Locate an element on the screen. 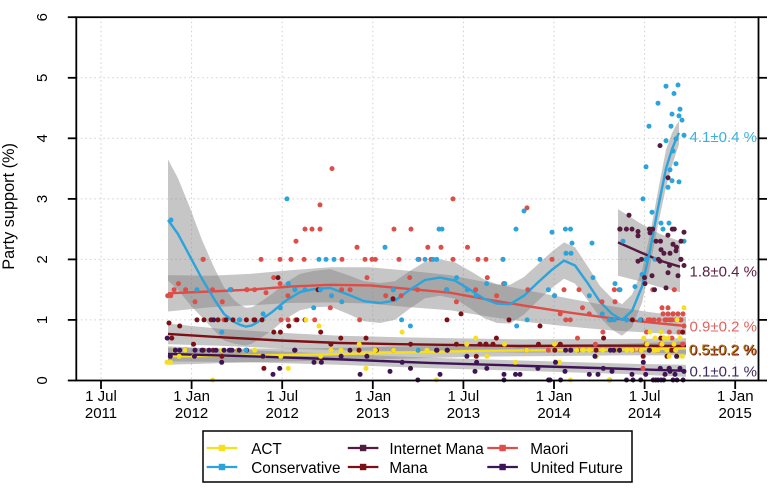 This screenshot has width=778, height=492. svg-text: 1 is located at coordinates (42, 320).